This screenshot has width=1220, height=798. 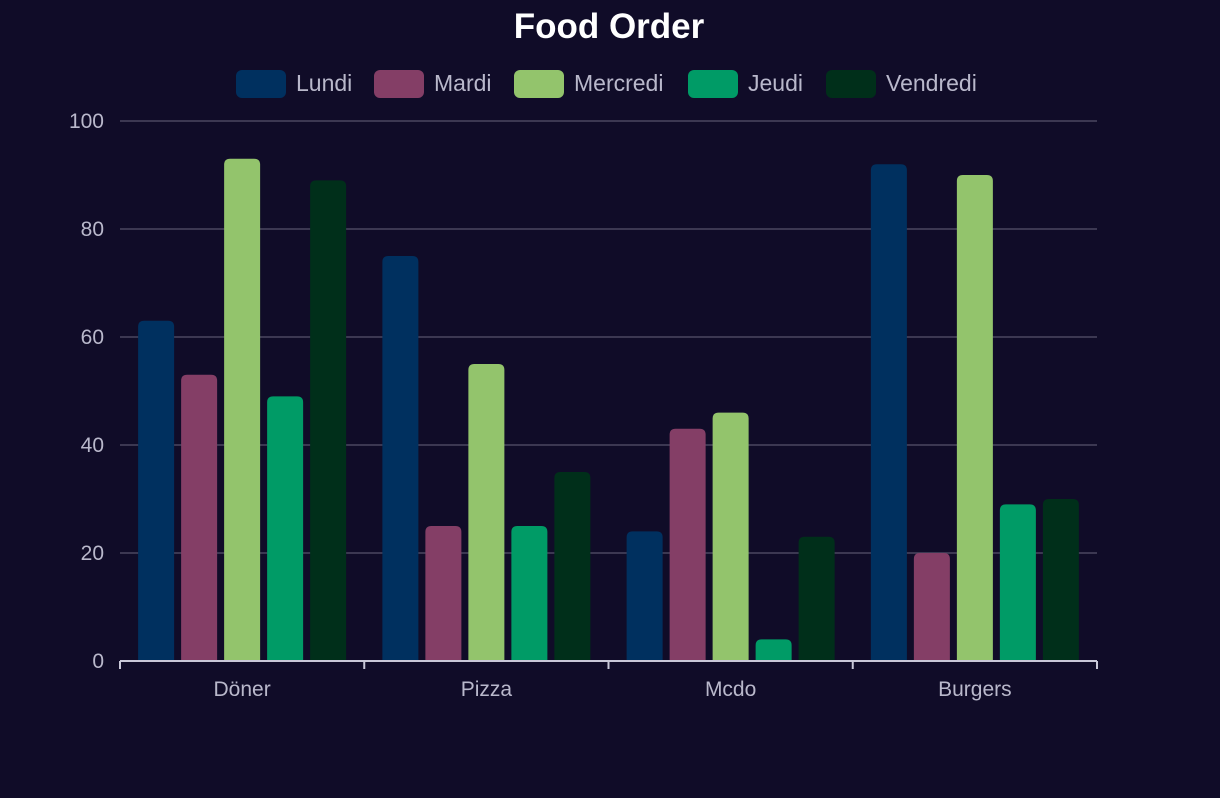 I want to click on legend: Lundi Mardi Mercredi Jeudi Vendredi, so click(x=606, y=84).